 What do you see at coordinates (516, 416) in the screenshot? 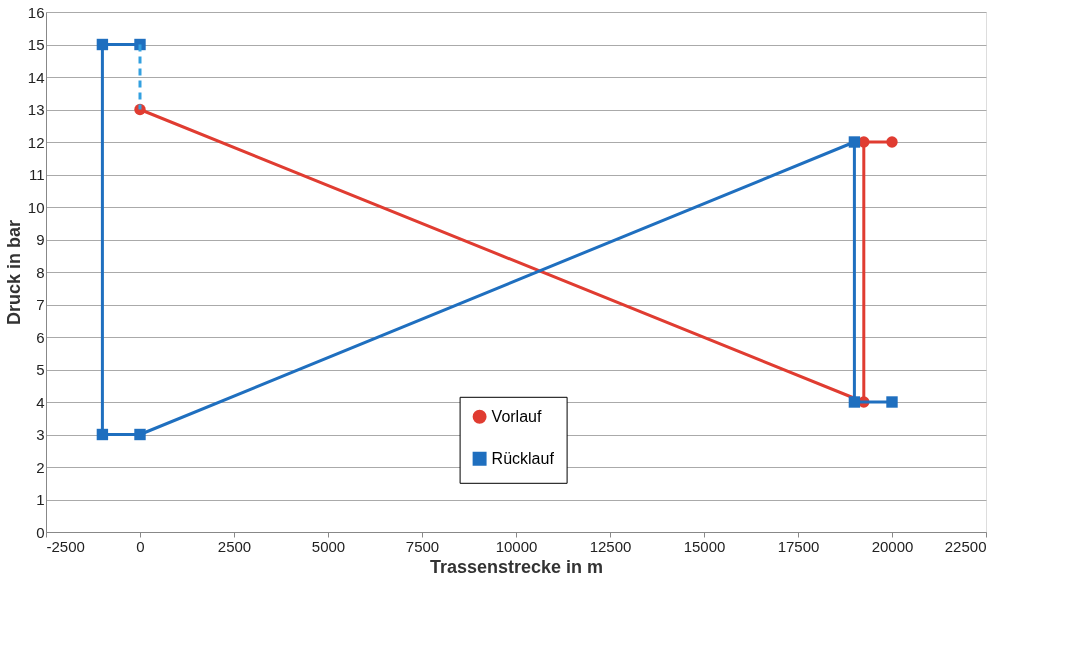
I see `legend-label: Vorlauf` at bounding box center [516, 416].